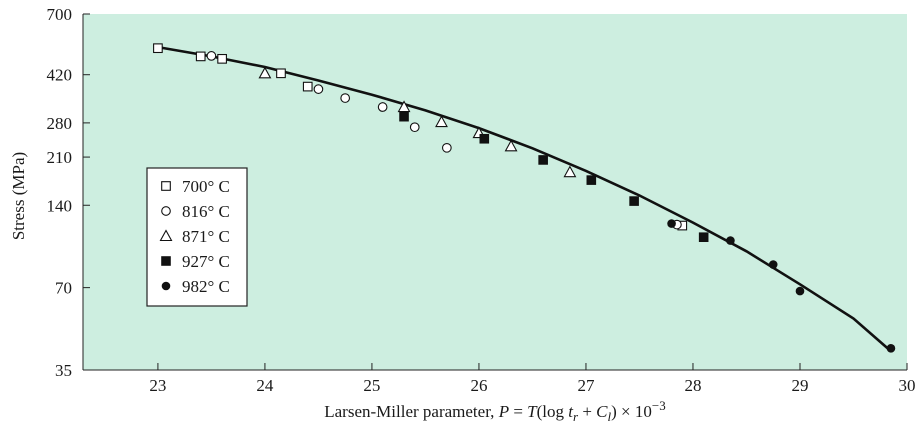  I want to click on legend-label-1: 816° C, so click(206, 211).